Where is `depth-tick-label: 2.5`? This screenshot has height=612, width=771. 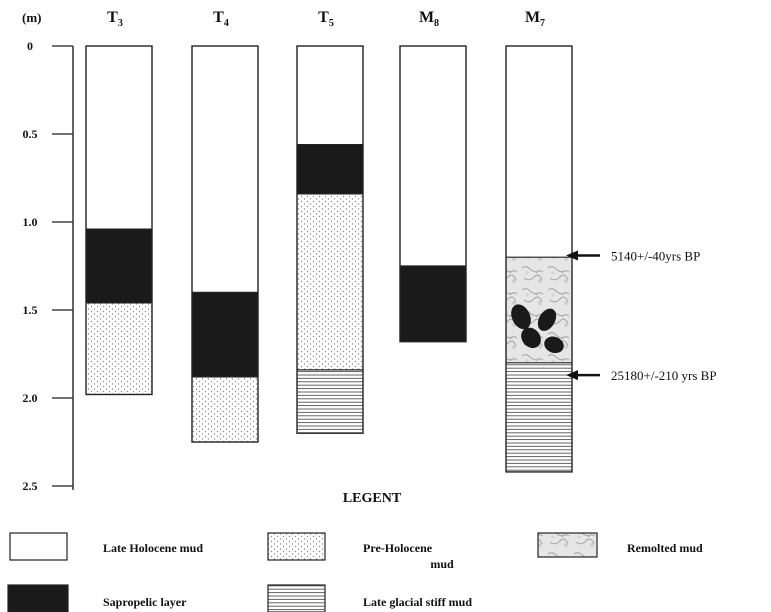 depth-tick-label: 2.5 is located at coordinates (30, 486).